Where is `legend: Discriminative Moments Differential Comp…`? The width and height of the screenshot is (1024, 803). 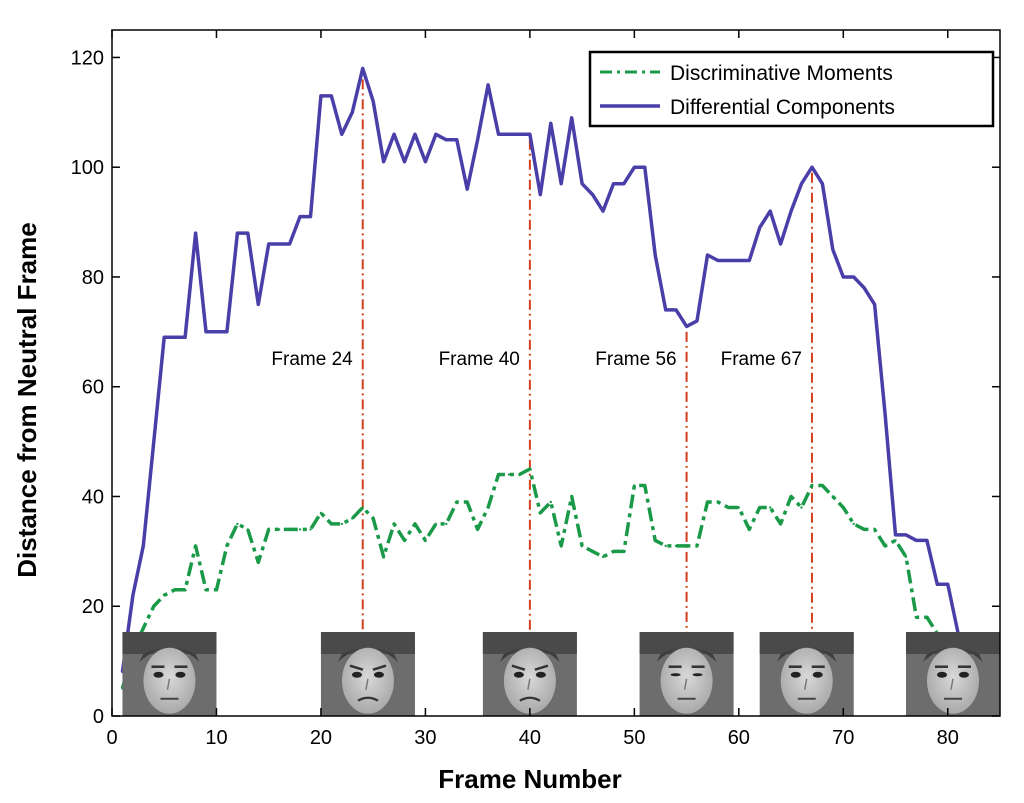 legend: Discriminative Moments Differential Comp… is located at coordinates (791, 89).